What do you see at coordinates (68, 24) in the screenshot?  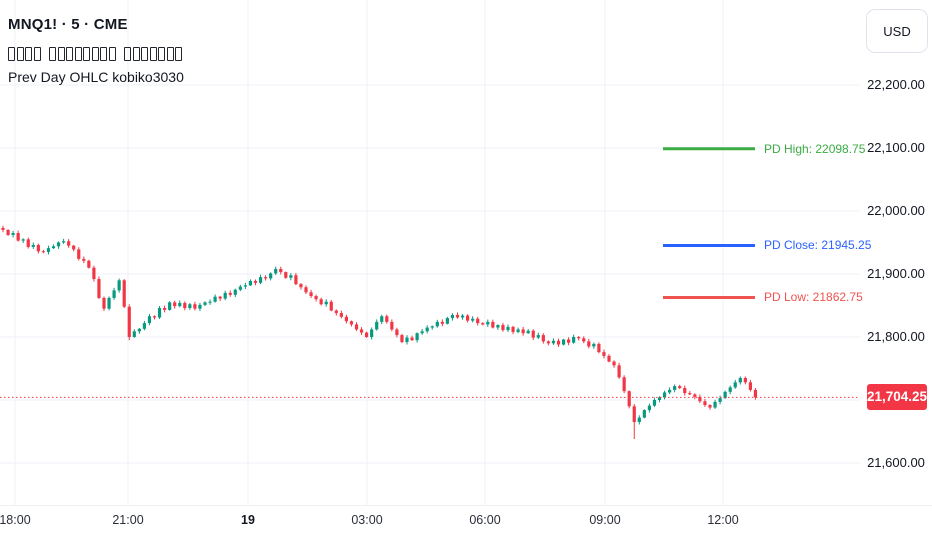 I see `symbol-title: MNQ1! · 5 · CME` at bounding box center [68, 24].